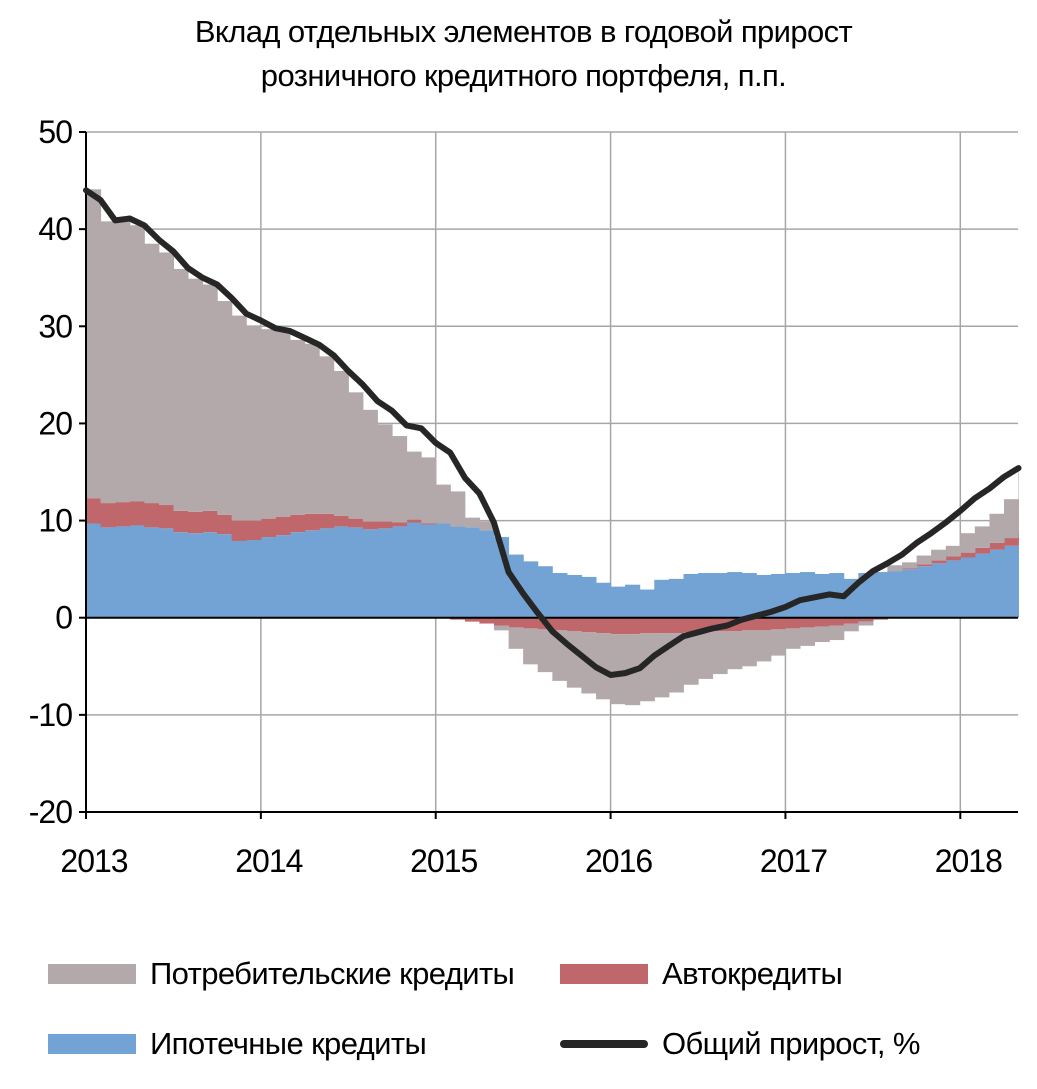  I want to click on x-tick-label: 2013, so click(93, 861).